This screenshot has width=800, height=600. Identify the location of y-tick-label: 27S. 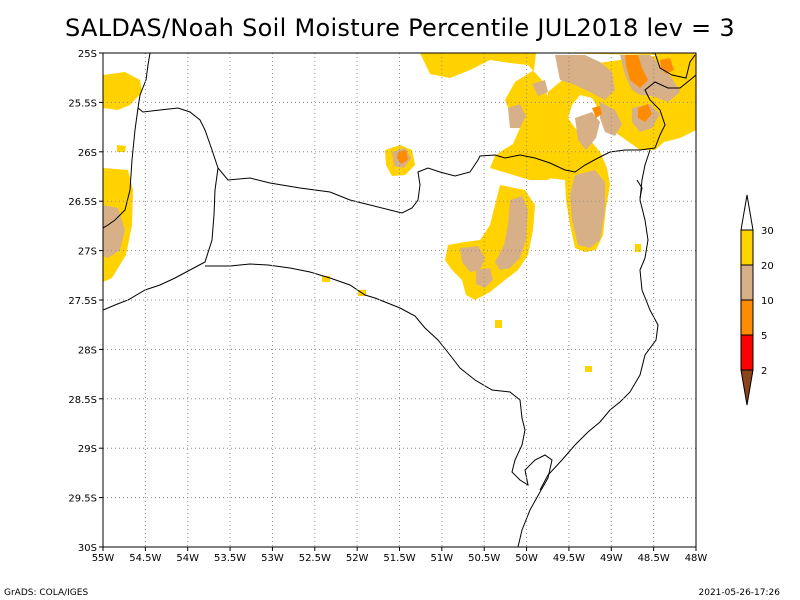
(87, 252).